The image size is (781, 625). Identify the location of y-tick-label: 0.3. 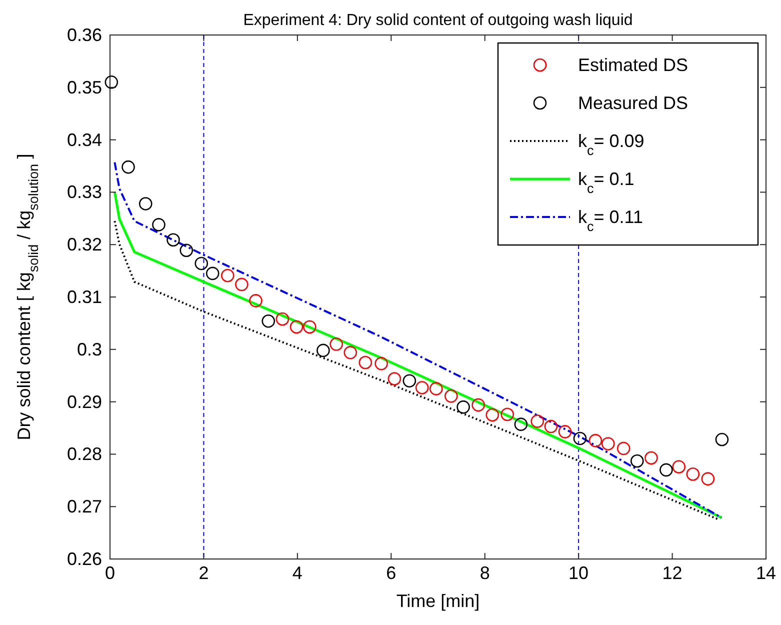
(89, 349).